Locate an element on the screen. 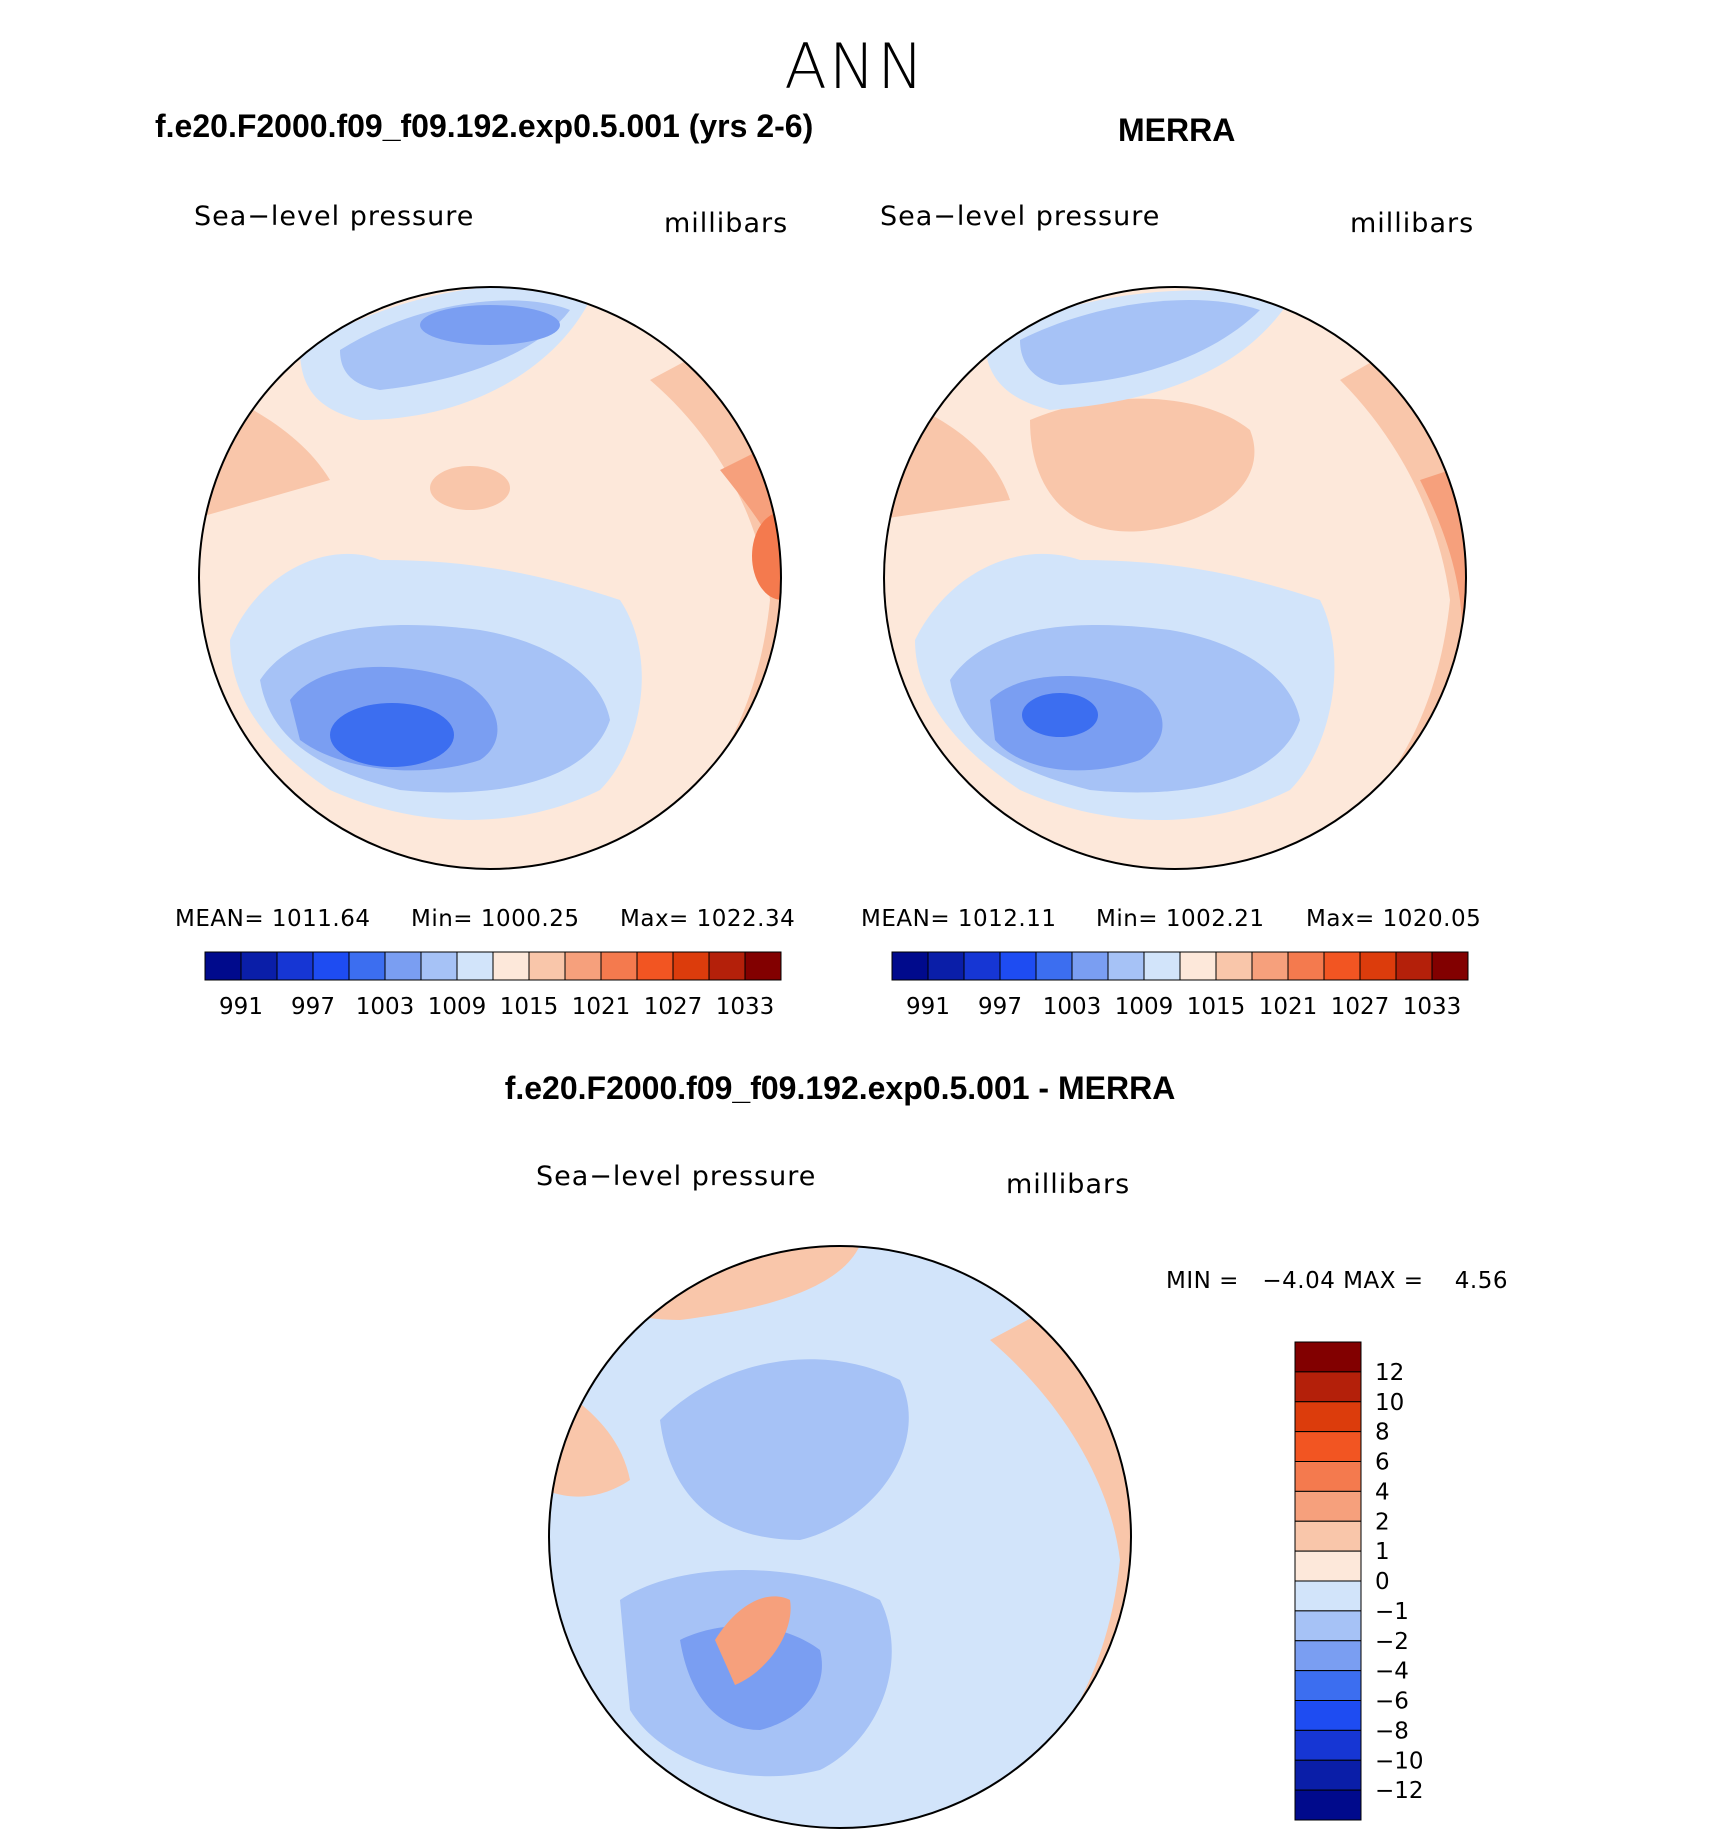  diff-colorbar-tick-label: −12 is located at coordinates (1399, 1791).